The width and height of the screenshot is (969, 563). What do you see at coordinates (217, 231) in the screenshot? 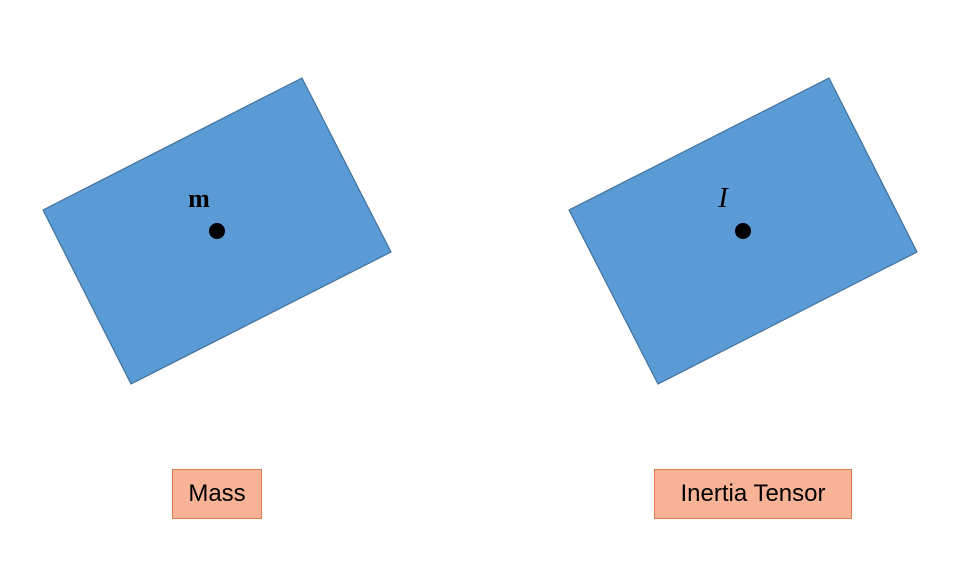
I see `mass-center-point` at bounding box center [217, 231].